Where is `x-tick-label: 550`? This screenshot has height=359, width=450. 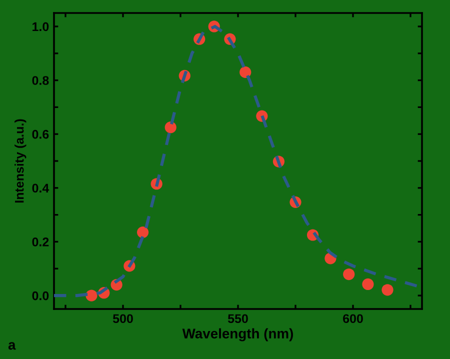 x-tick-label: 550 is located at coordinates (238, 319).